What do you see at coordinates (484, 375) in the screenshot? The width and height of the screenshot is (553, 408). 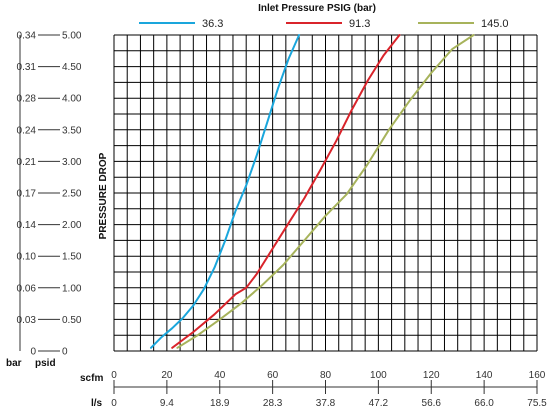 I see `x-tick-label-scfm: 140` at bounding box center [484, 375].